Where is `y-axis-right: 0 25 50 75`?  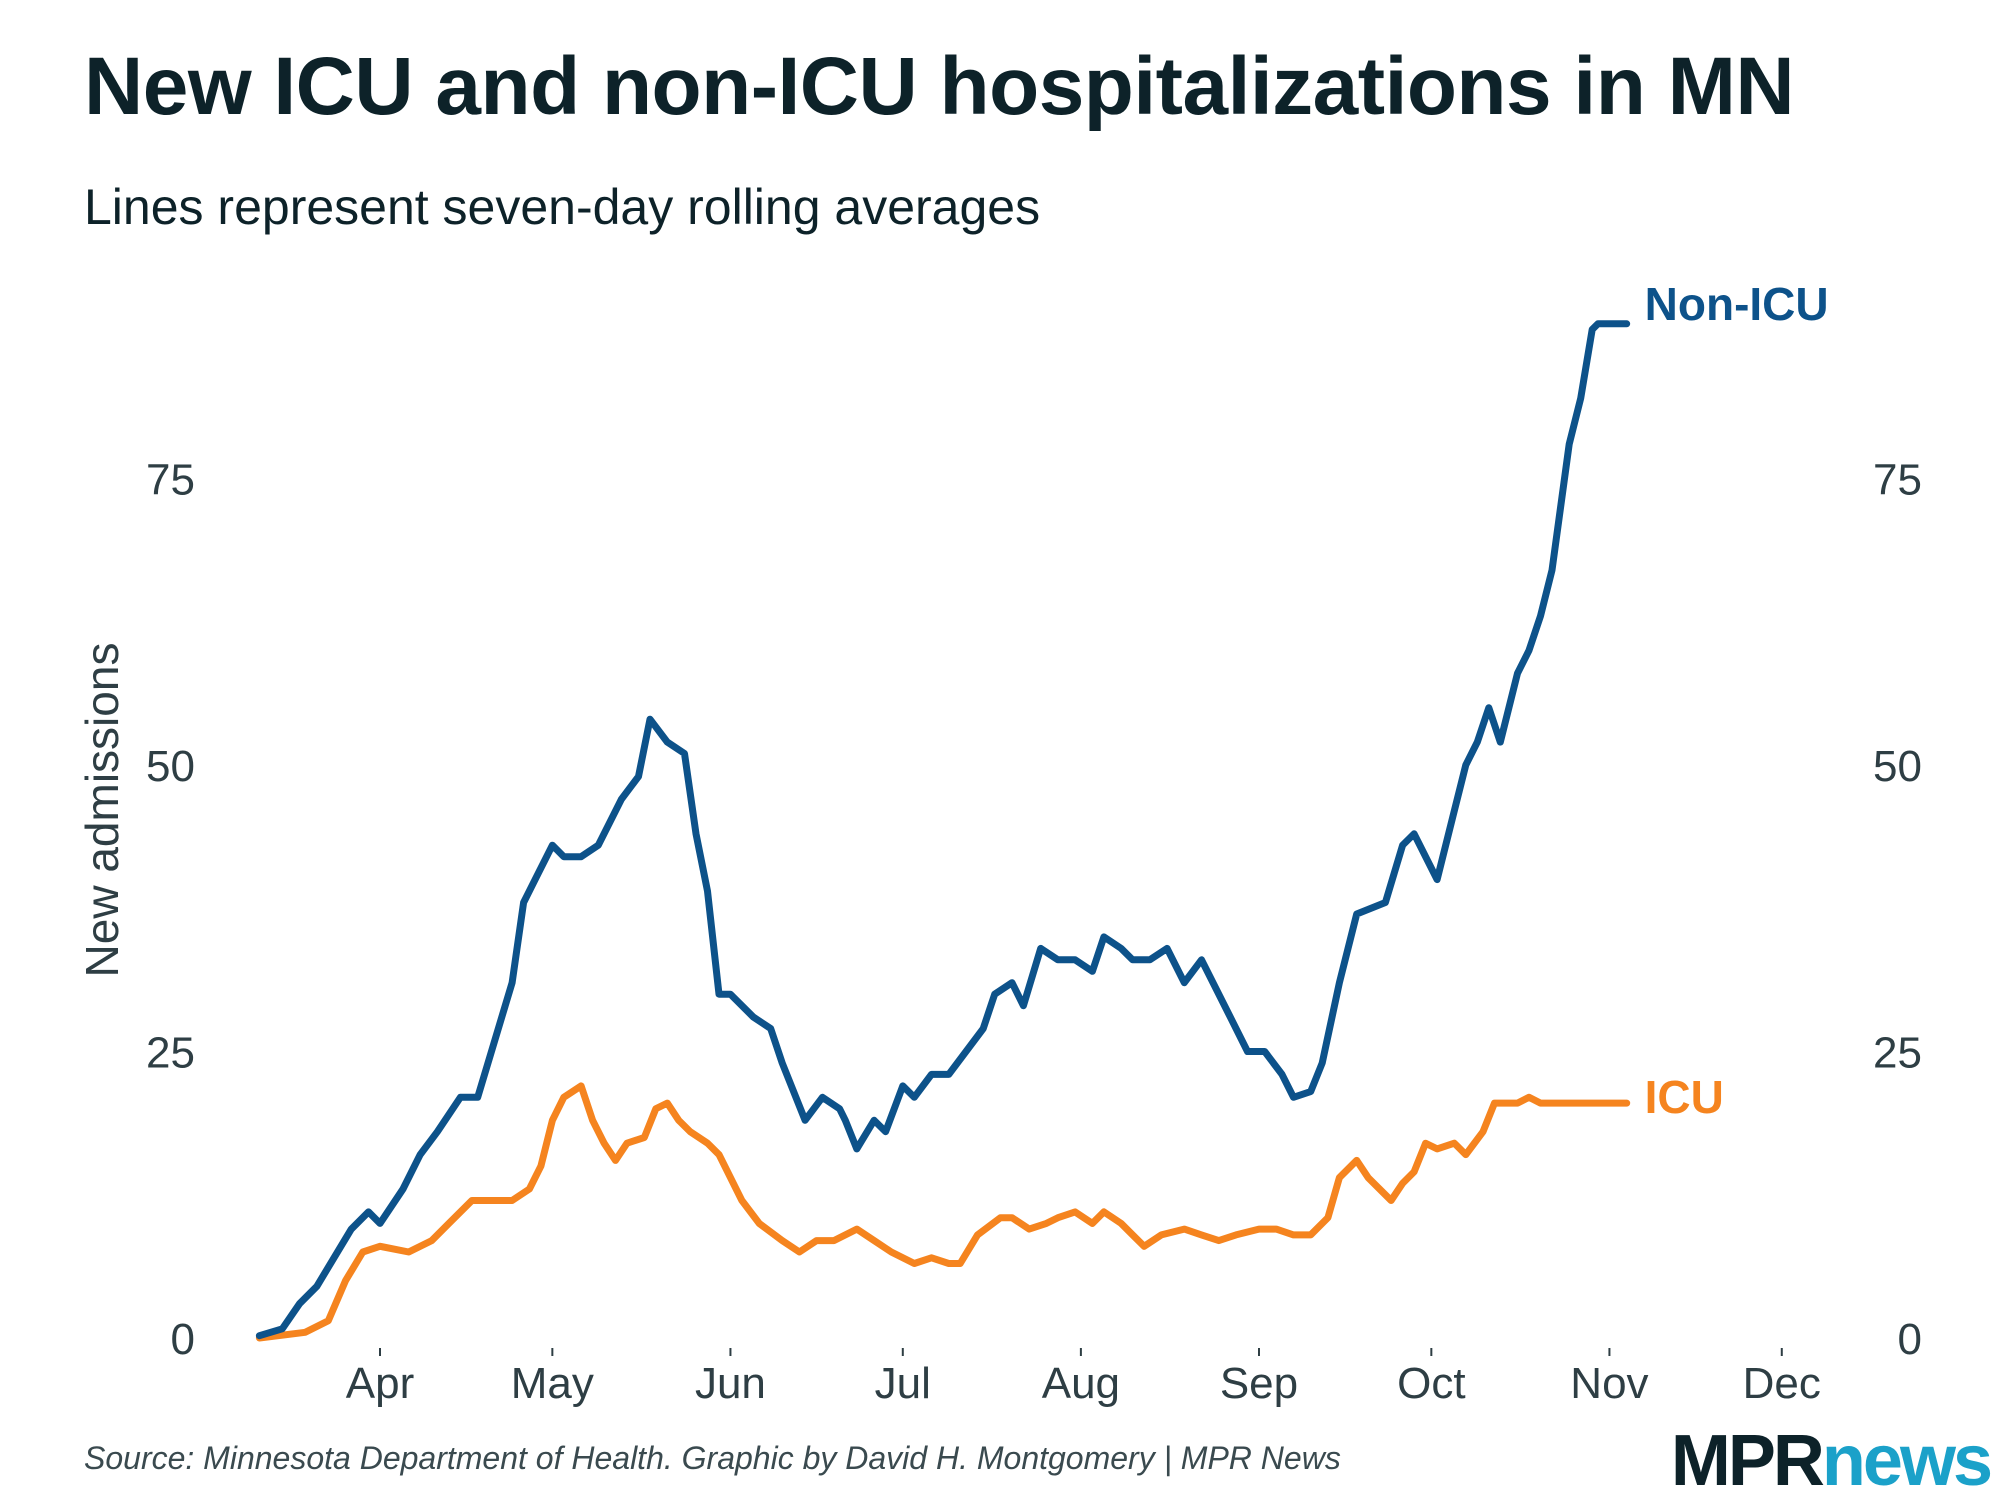 y-axis-right: 0 25 50 75 is located at coordinates (1897, 910).